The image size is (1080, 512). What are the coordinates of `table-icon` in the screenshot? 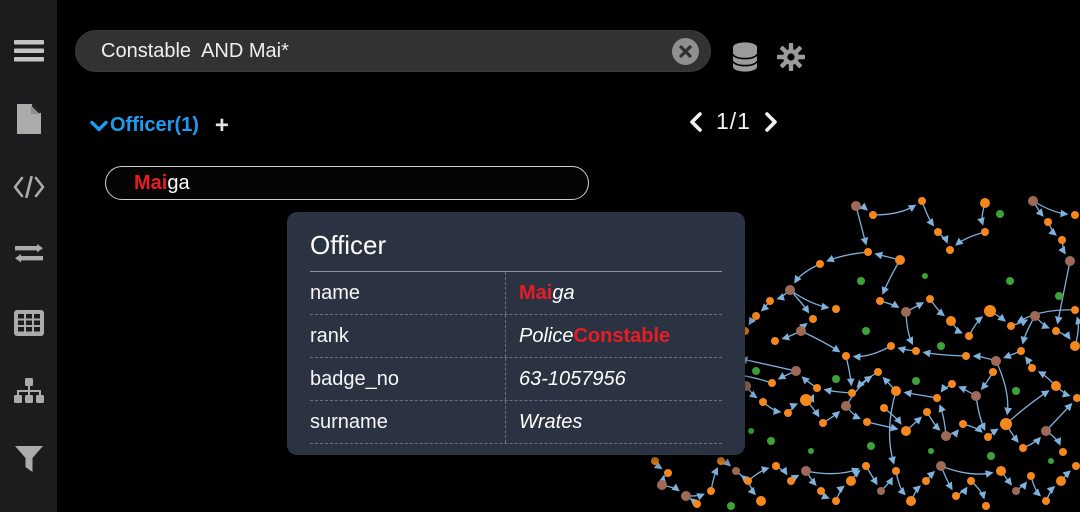 It's located at (29, 323).